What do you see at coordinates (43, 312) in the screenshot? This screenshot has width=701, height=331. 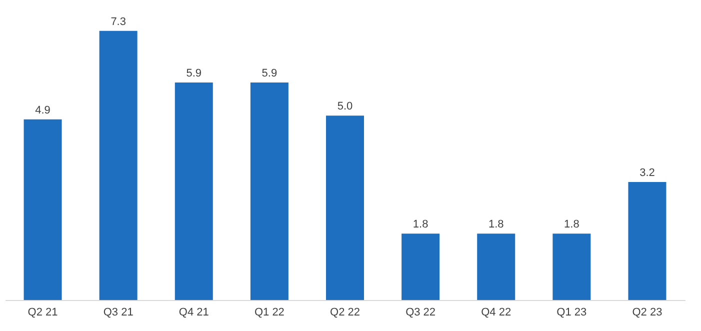 I see `x-tick-label: Q2 21` at bounding box center [43, 312].